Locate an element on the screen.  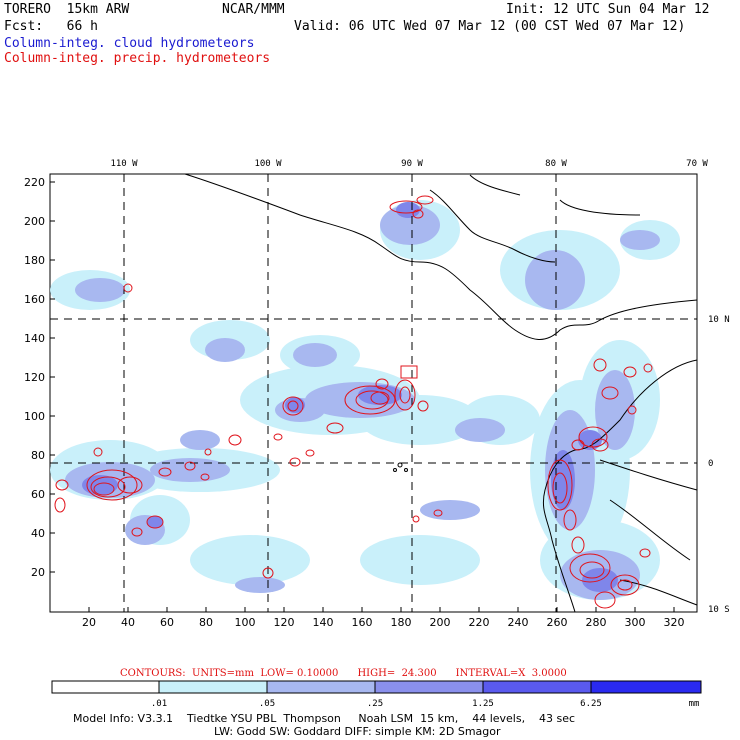
y-tick-140: 140 is located at coordinates (34, 338).